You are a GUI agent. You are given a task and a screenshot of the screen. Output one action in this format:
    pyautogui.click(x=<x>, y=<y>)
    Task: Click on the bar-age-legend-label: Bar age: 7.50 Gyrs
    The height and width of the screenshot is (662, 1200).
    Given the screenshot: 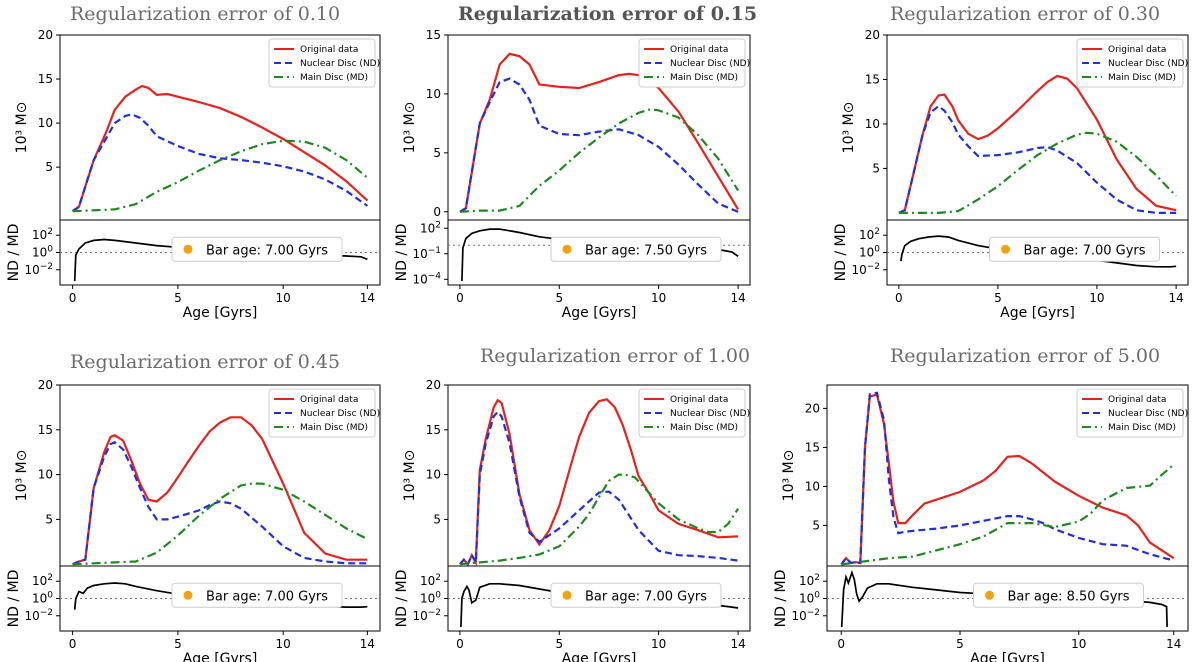 What is the action you would take?
    pyautogui.click(x=646, y=250)
    